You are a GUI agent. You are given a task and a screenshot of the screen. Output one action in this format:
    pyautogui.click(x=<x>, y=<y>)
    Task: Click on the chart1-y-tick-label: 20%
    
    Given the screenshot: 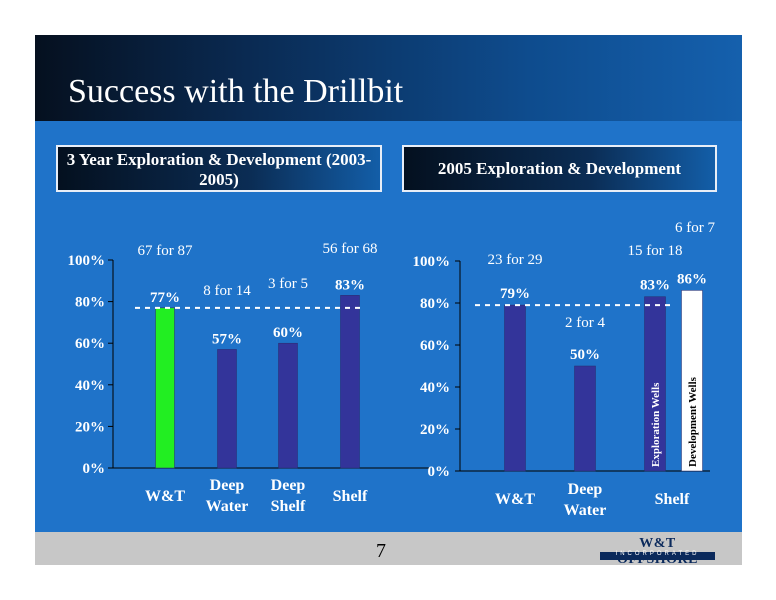 What is the action you would take?
    pyautogui.click(x=90, y=427)
    